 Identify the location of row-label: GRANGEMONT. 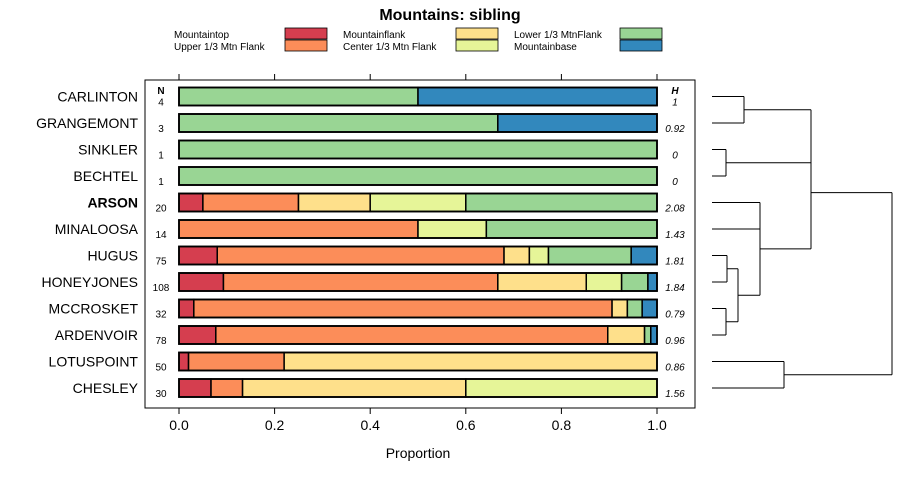
(87, 123).